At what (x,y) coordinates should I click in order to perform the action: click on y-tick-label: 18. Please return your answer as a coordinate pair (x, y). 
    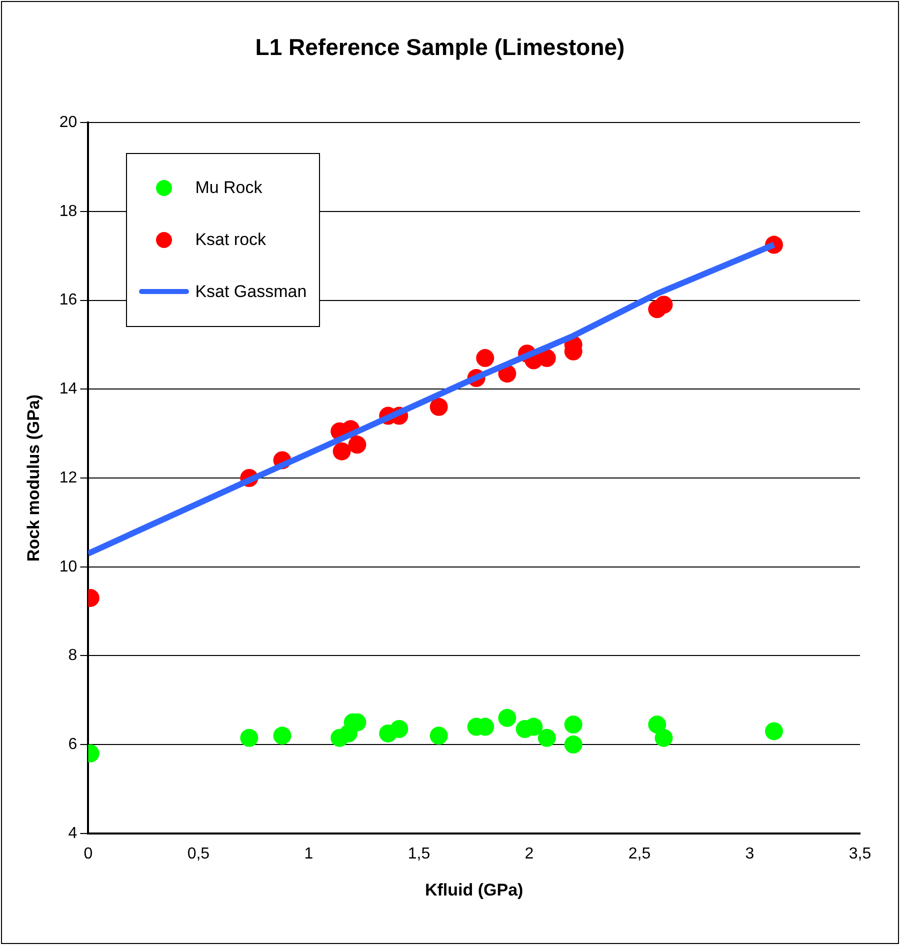
    Looking at the image, I should click on (68, 211).